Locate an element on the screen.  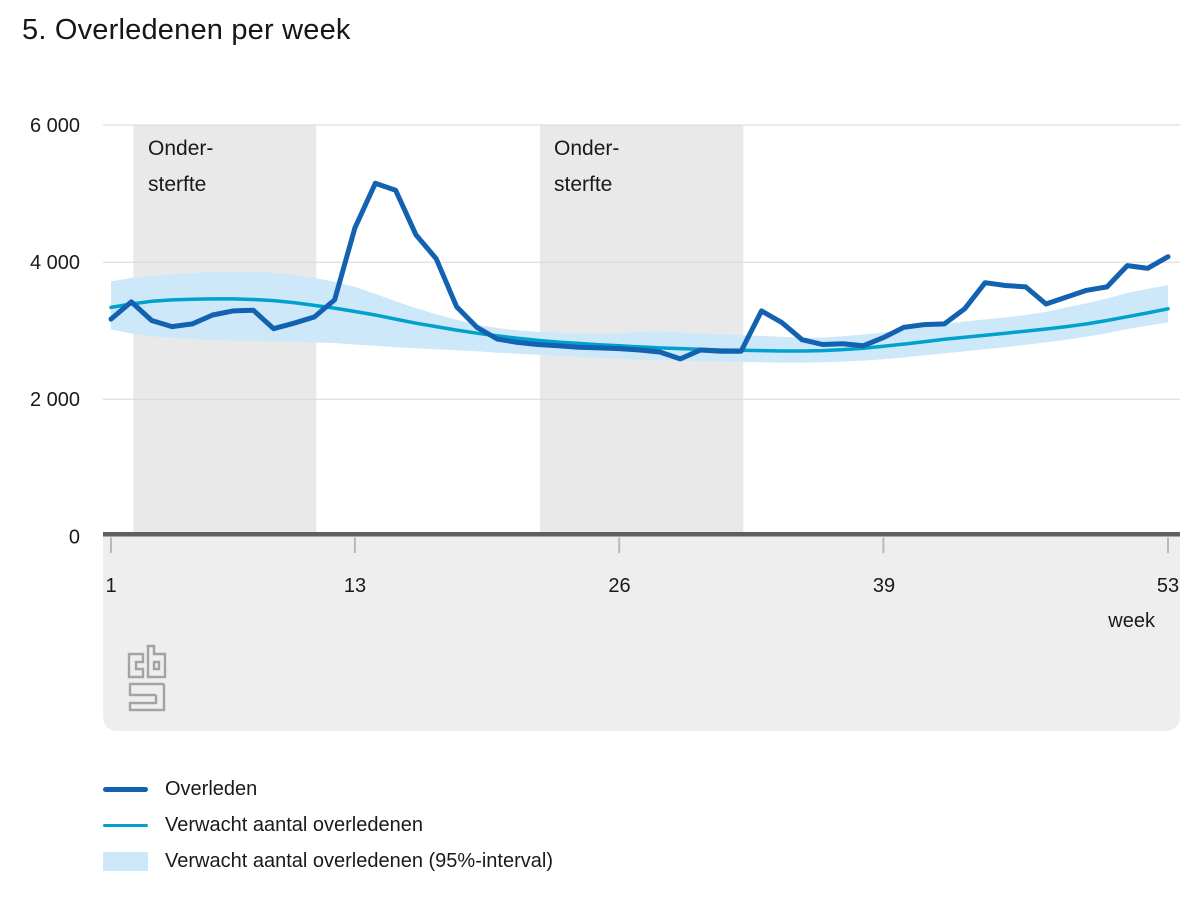
y-axis-tick-label: 6 000 is located at coordinates (55, 126).